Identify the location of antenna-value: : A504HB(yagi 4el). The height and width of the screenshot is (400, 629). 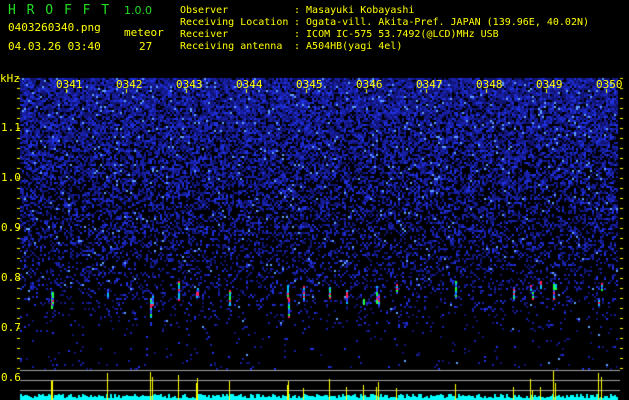
(348, 46).